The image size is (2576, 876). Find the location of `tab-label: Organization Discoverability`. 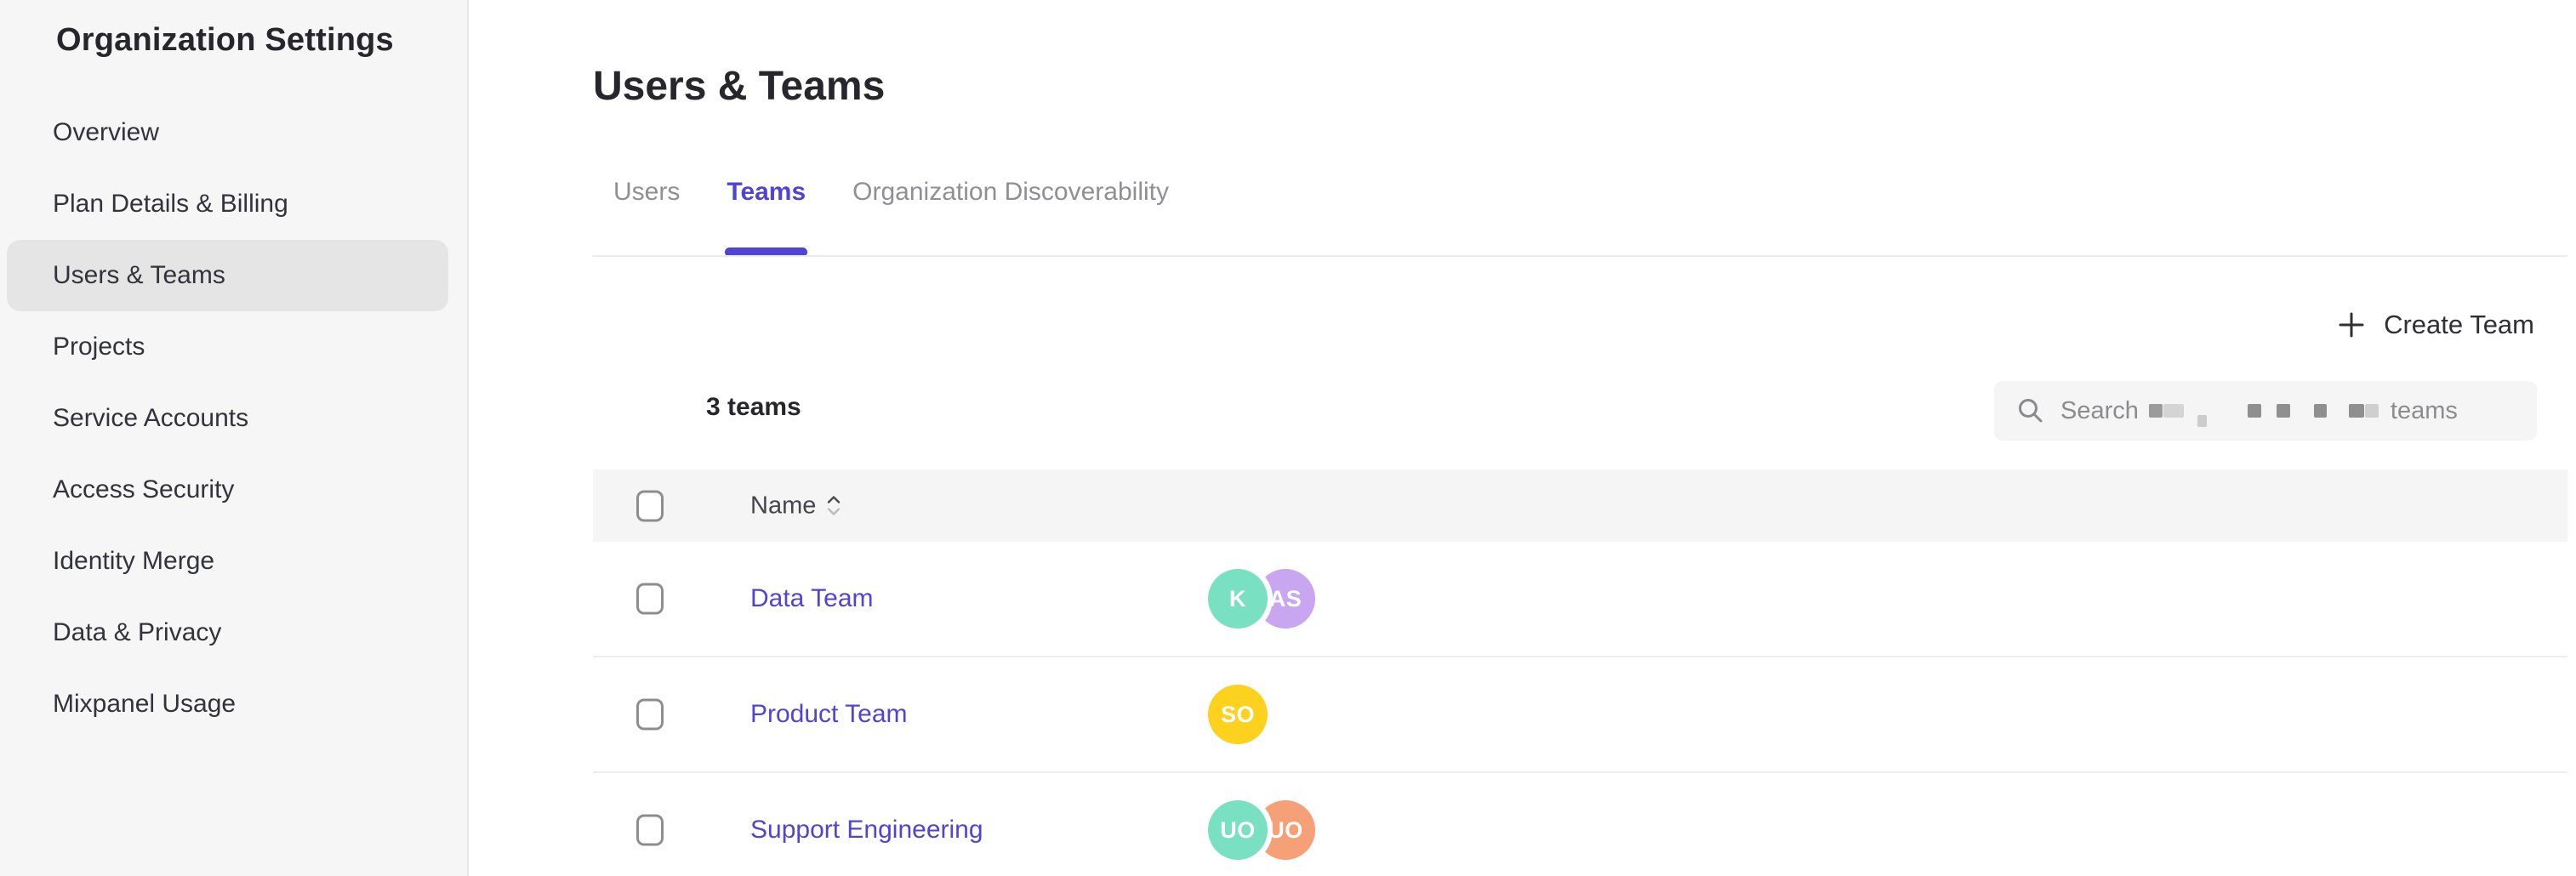

tab-label: Organization Discoverability is located at coordinates (1010, 192).